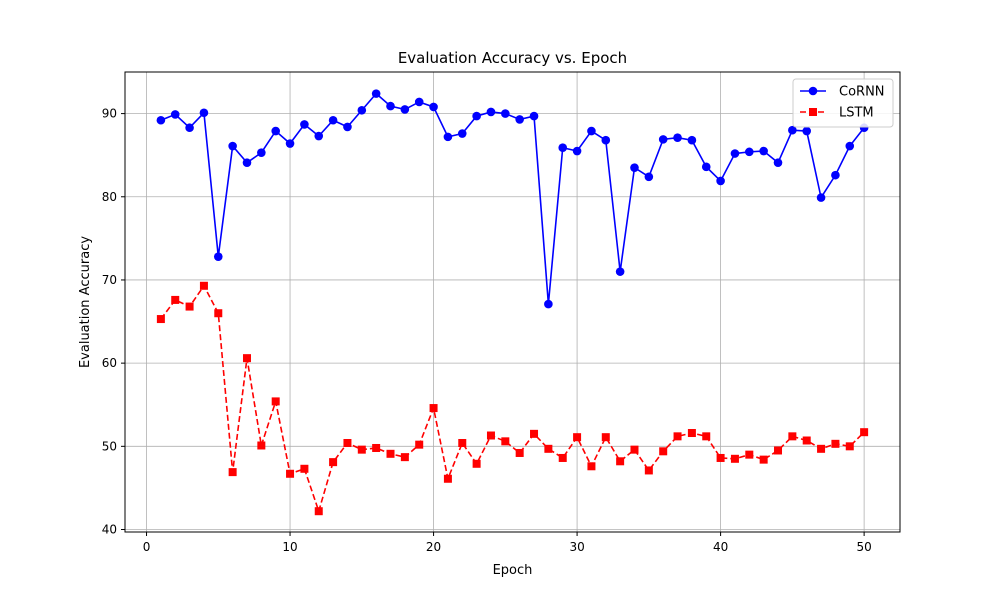  I want to click on x-tick-label: 30, so click(576, 547).